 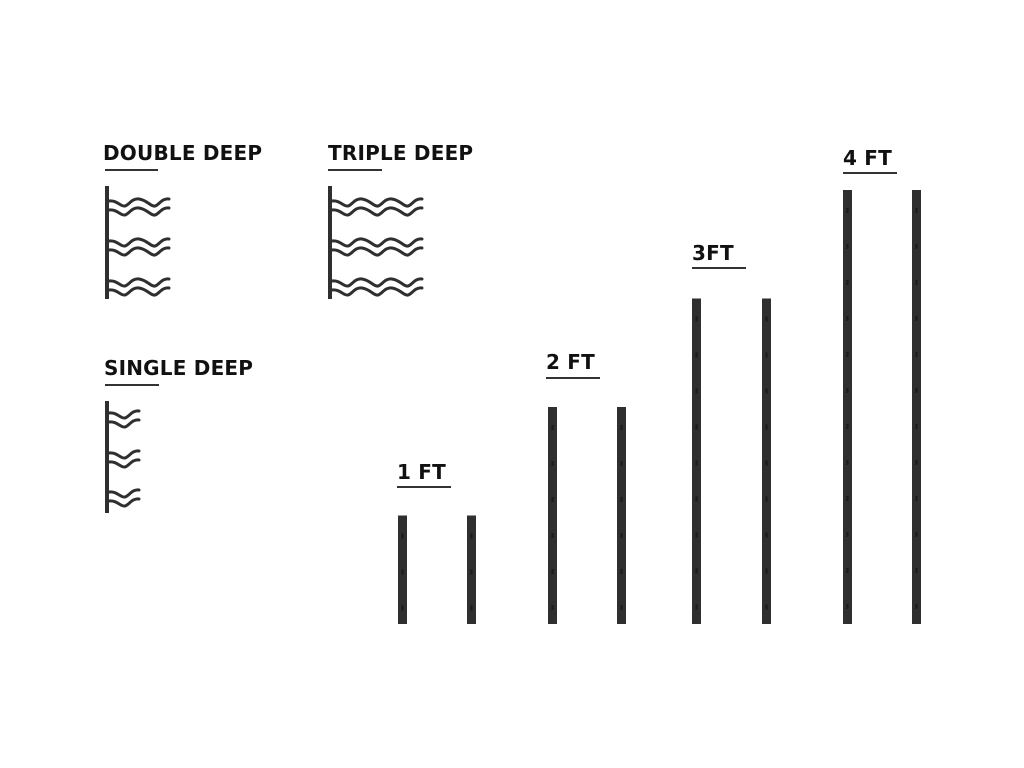 What do you see at coordinates (713, 253) in the screenshot?
I see `rail-3ft-label: 3FT` at bounding box center [713, 253].